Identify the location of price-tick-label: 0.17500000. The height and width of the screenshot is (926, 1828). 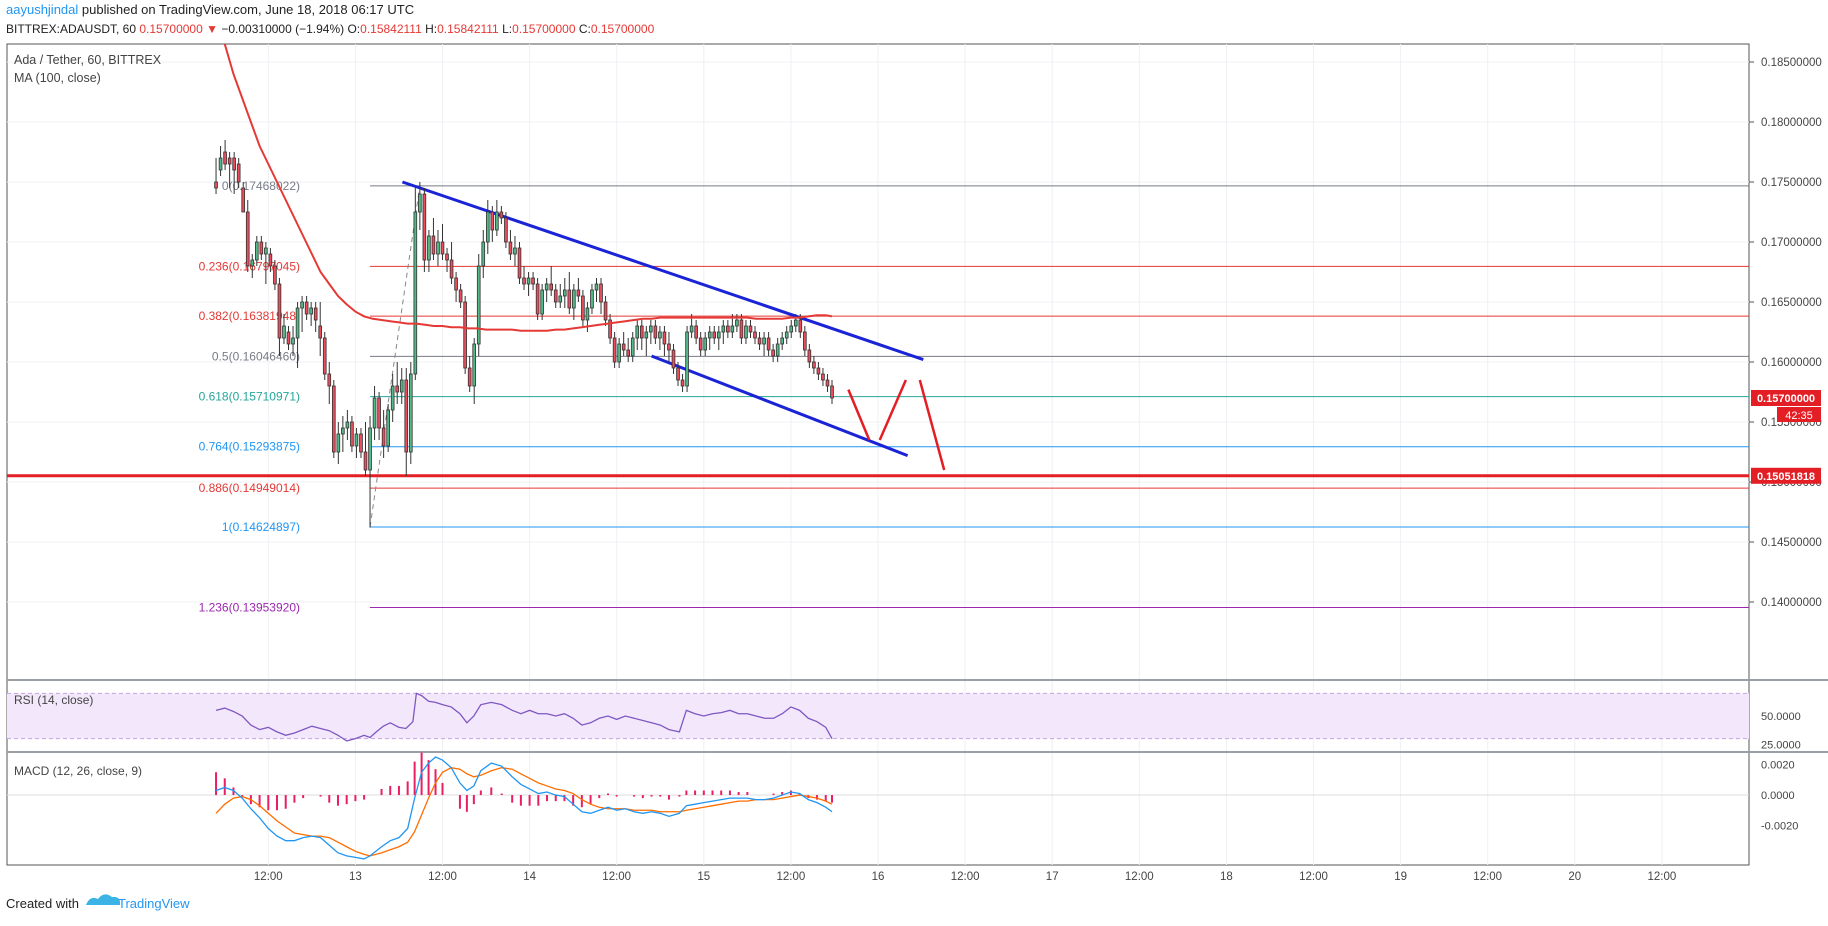
(1791, 183).